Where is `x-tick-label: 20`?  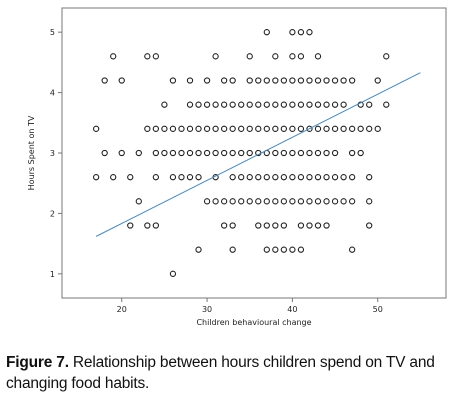
x-tick-label: 20 is located at coordinates (122, 309).